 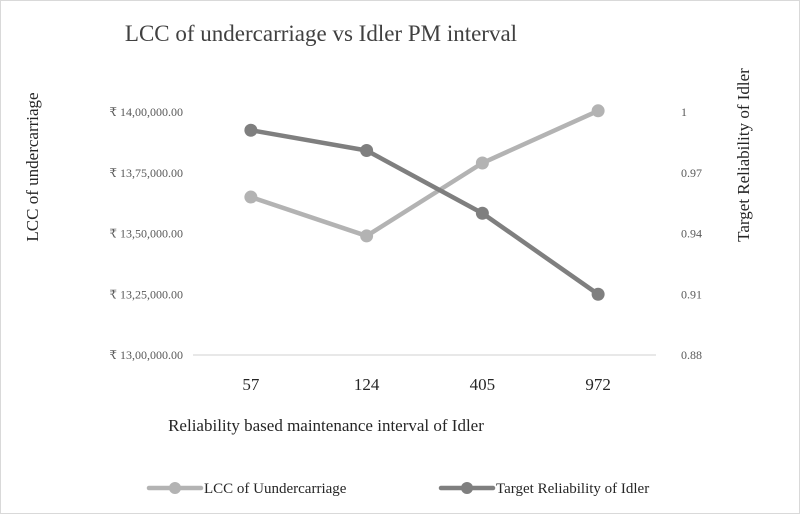 I want to click on y-tick-label: ₹ 13,25,000.00, so click(x=146, y=294).